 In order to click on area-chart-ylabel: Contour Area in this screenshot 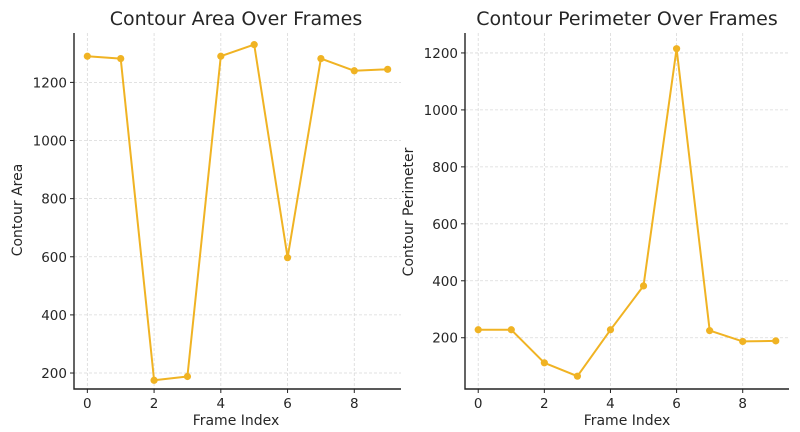, I will do `click(18, 210)`.